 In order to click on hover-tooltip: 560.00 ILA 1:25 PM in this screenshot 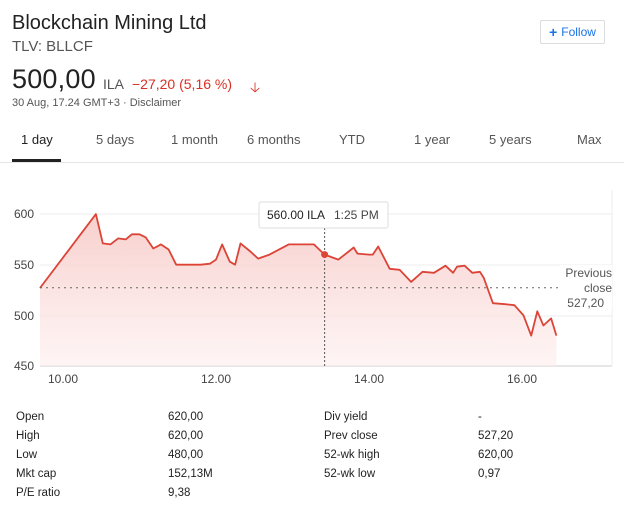, I will do `click(323, 215)`.